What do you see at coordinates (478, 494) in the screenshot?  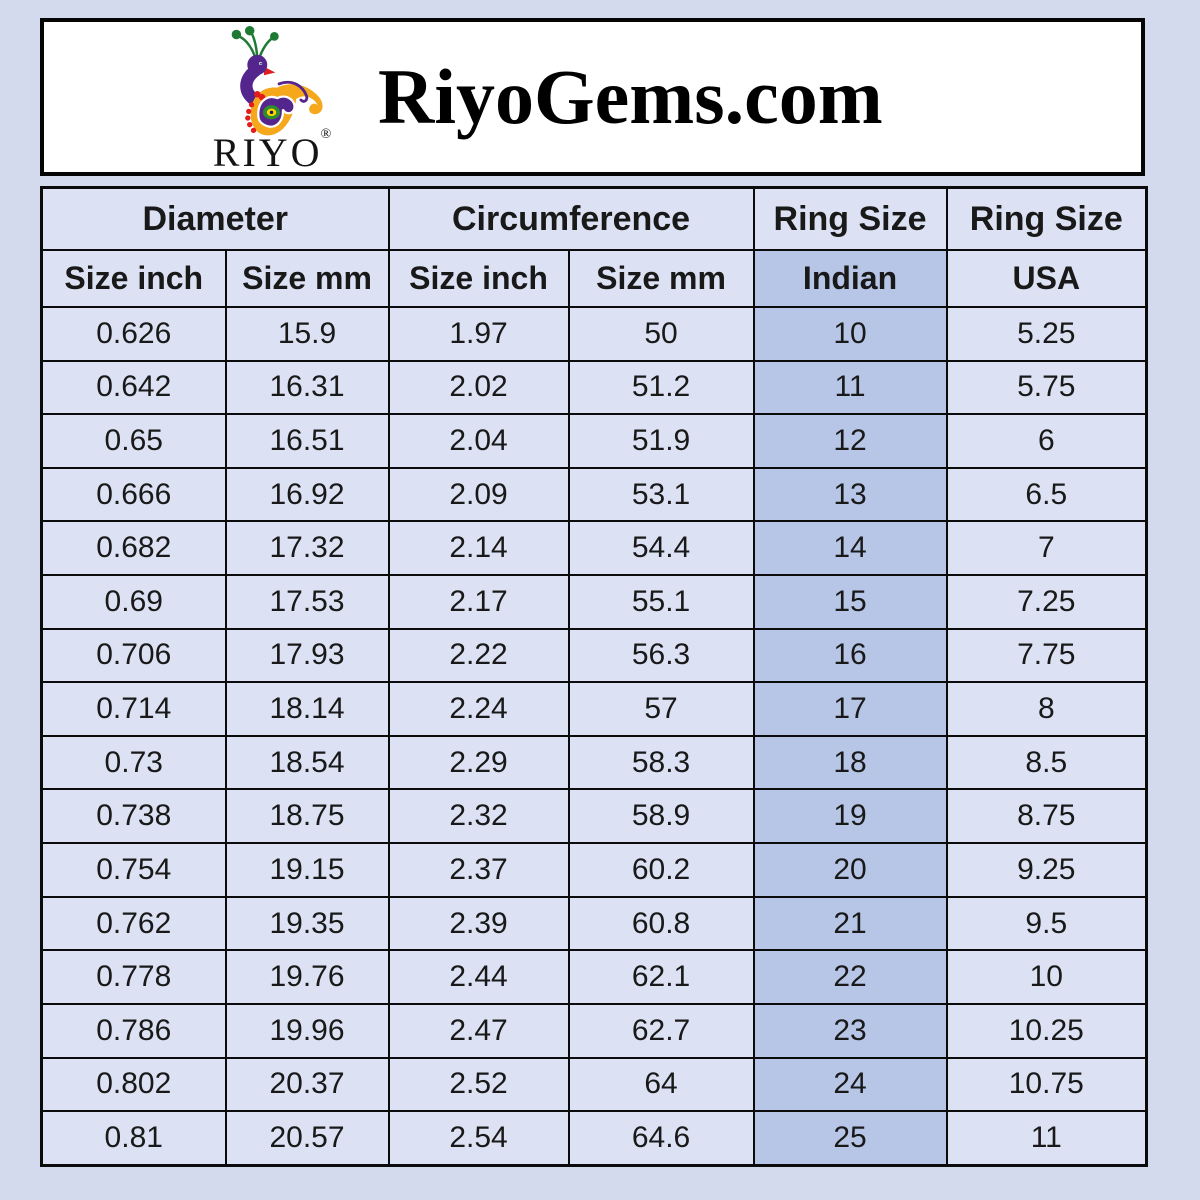 I see `circumference-inch-cell: 2.09` at bounding box center [478, 494].